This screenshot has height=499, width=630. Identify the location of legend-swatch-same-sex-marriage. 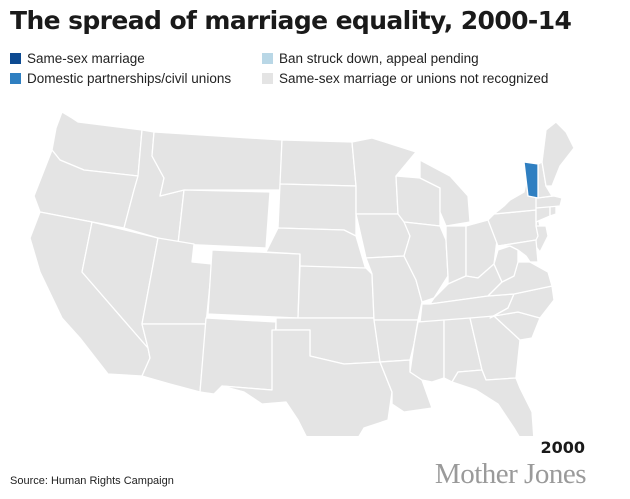
(15, 58).